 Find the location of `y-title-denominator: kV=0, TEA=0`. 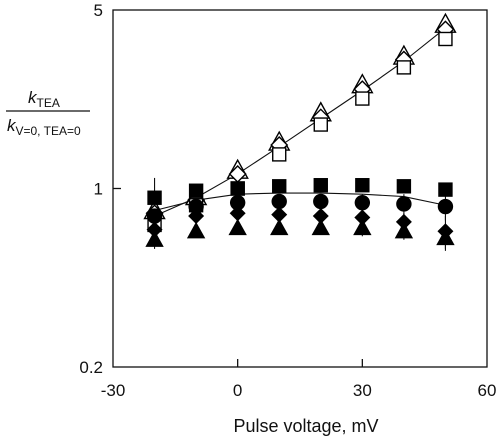

y-title-denominator: kV=0, TEA=0 is located at coordinates (44, 127).